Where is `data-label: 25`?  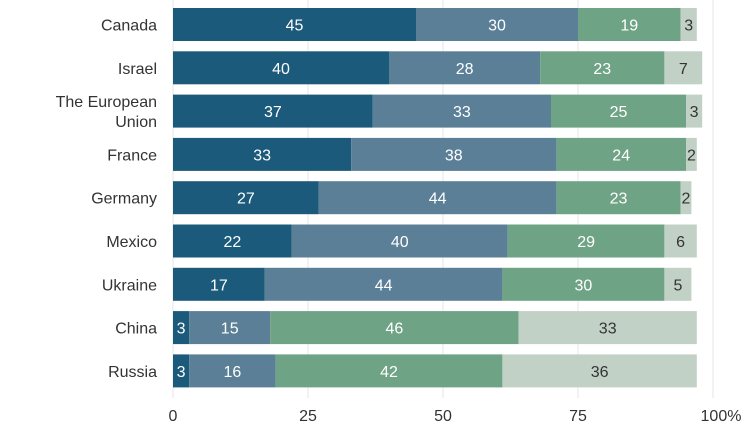 data-label: 25 is located at coordinates (619, 112).